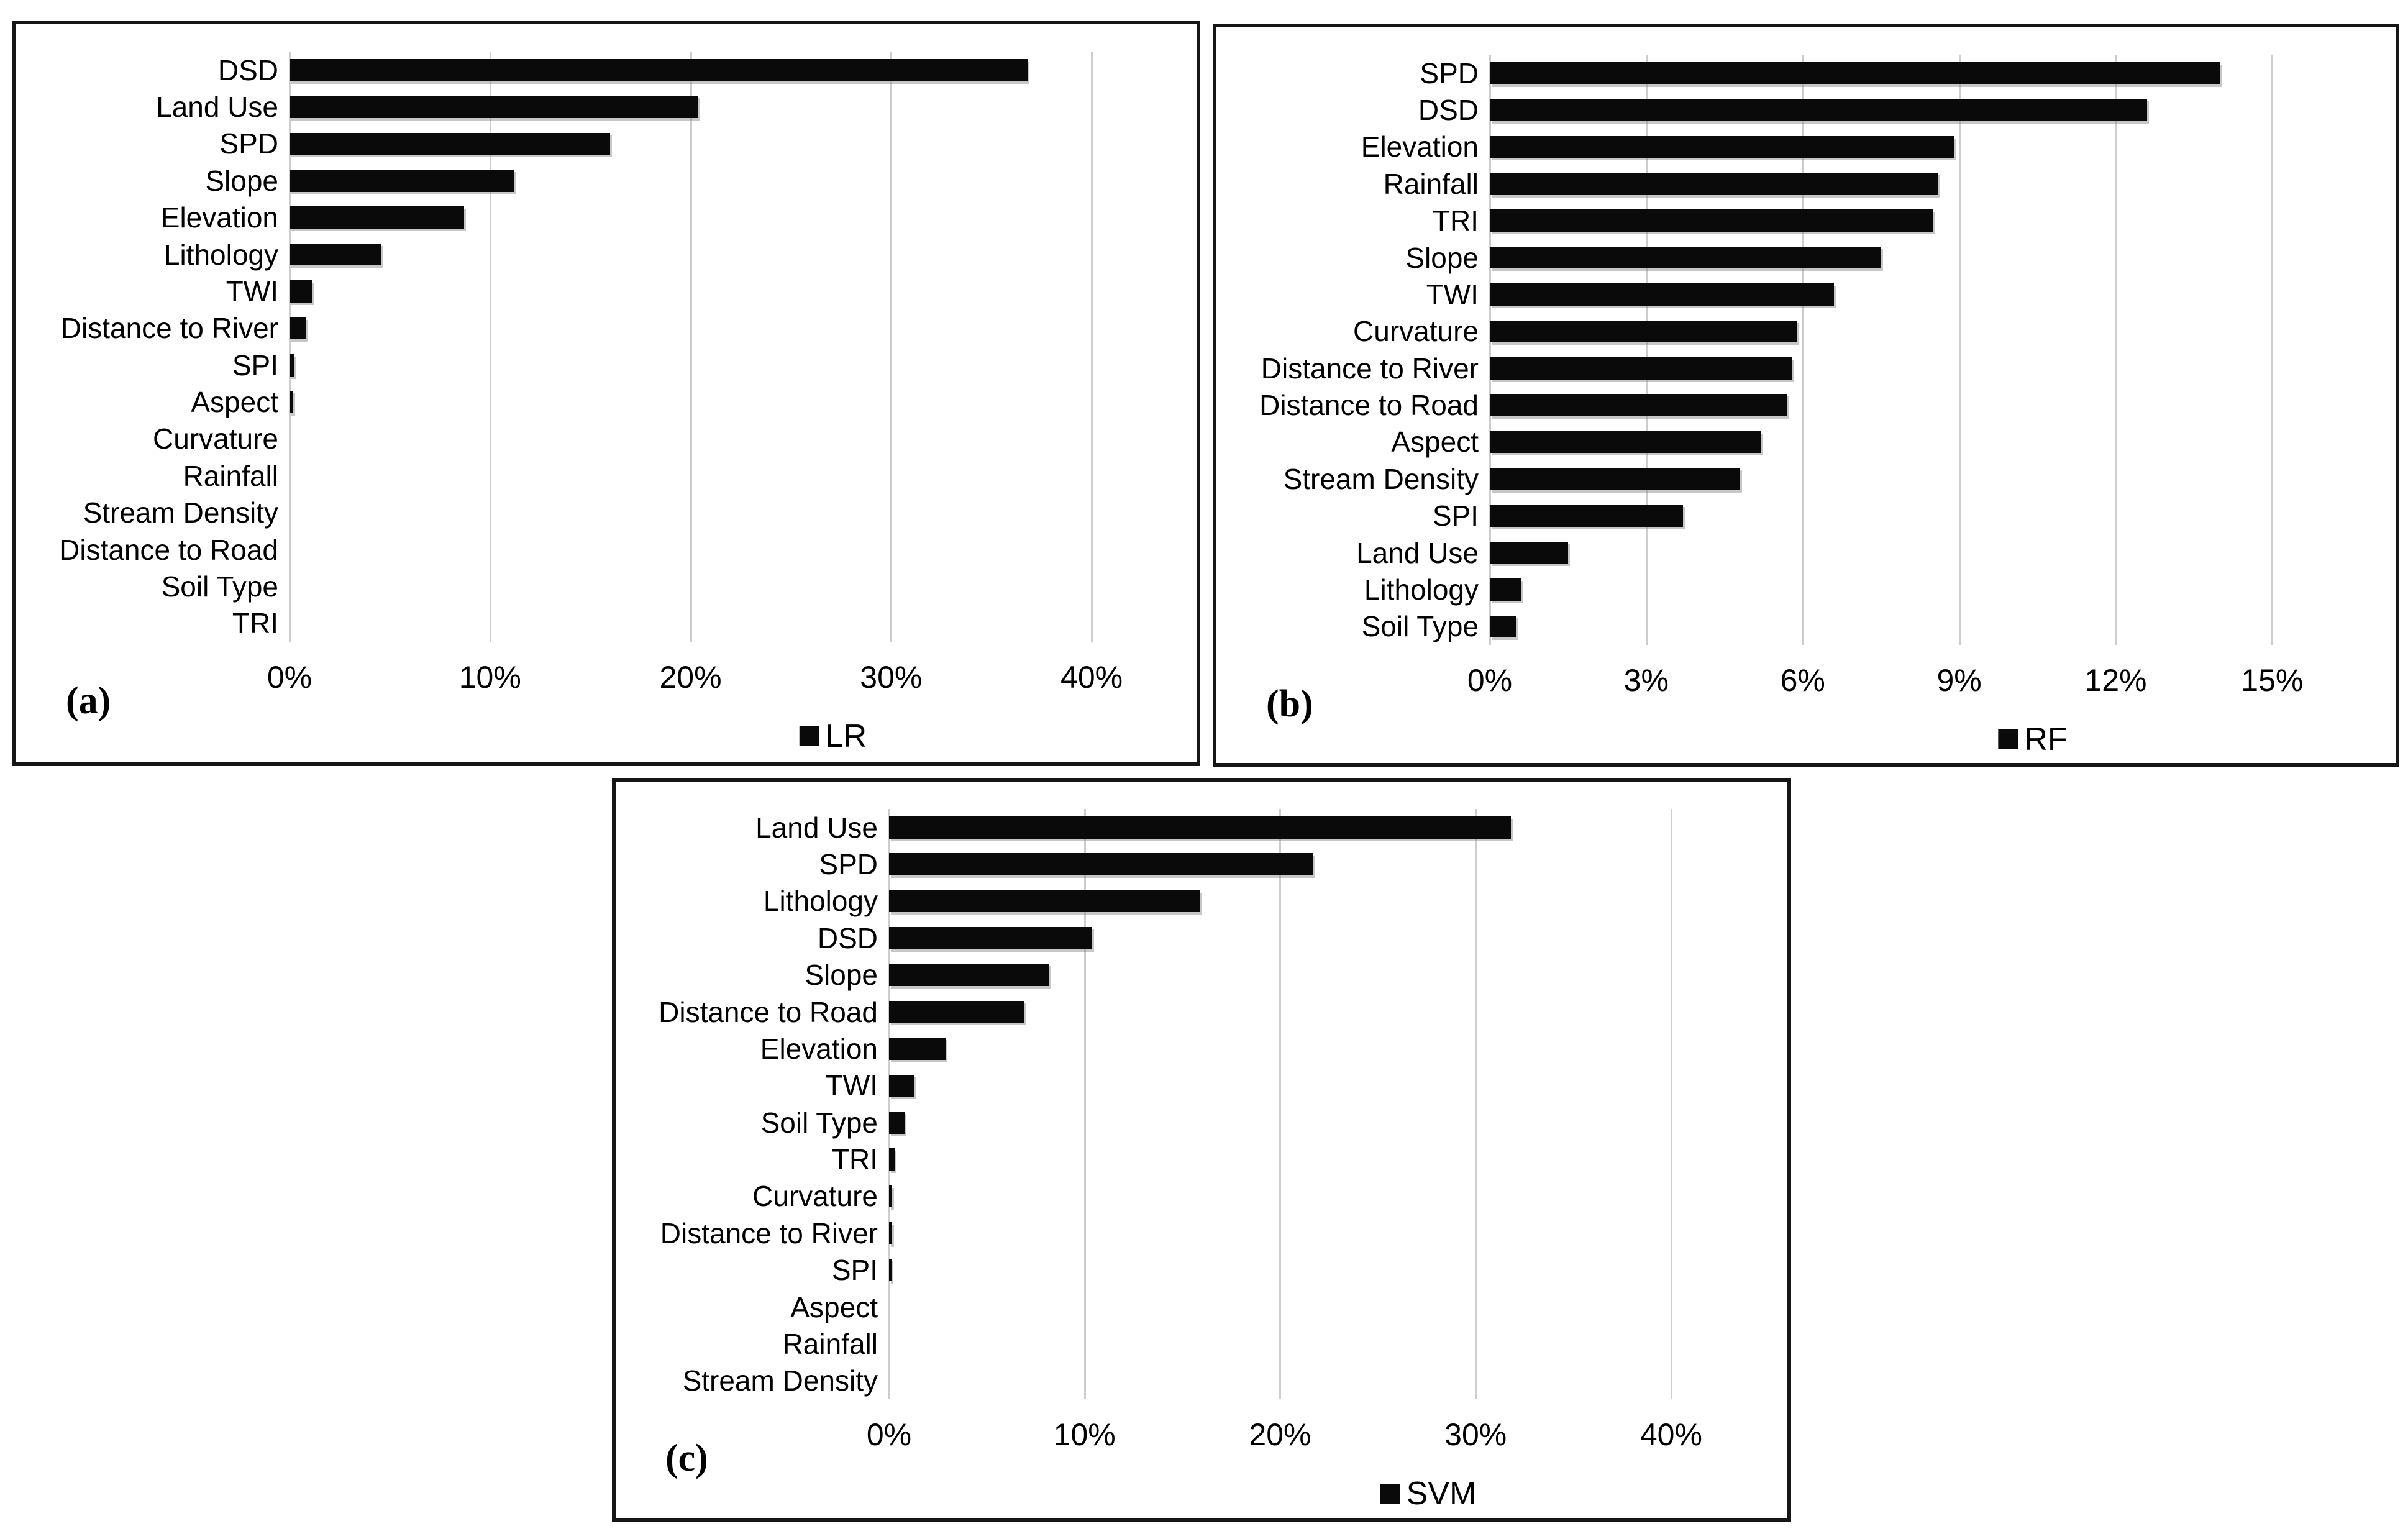 The height and width of the screenshot is (1539, 2408). I want to click on x-axis-tick-label: 20%, so click(1280, 1434).